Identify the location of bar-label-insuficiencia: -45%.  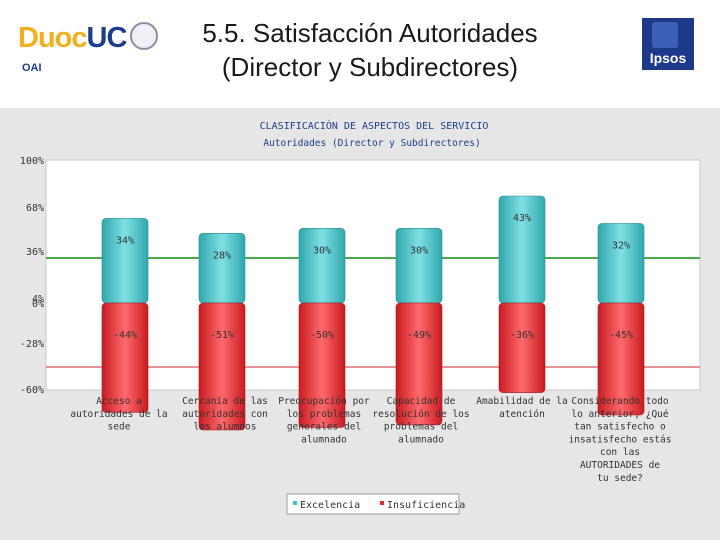
(621, 335).